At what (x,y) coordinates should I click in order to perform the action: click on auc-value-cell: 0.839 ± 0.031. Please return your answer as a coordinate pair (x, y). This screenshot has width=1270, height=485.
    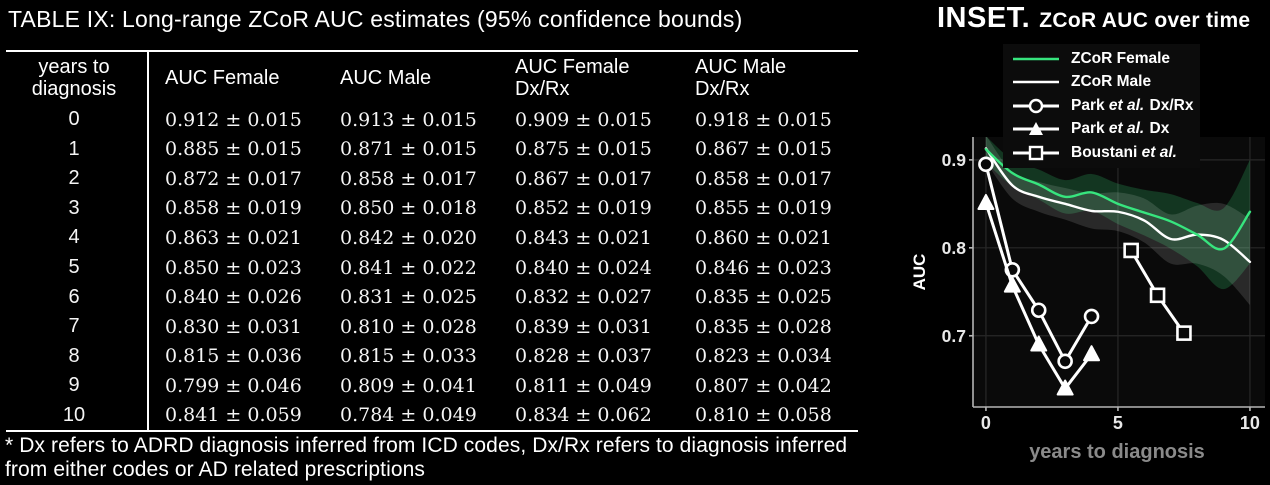
    Looking at the image, I should click on (583, 326).